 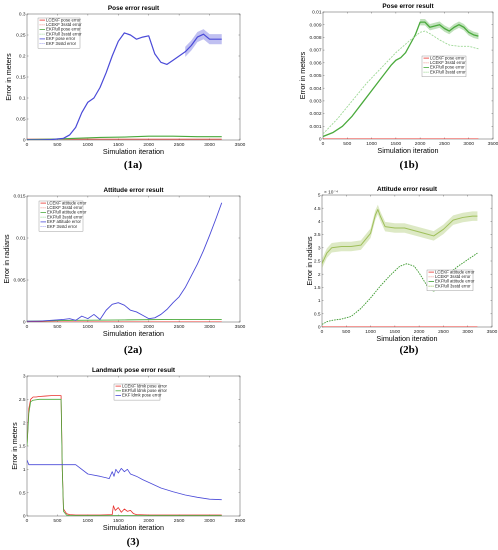 I want to click on y-tick-label: 0.007, so click(x=315, y=51).